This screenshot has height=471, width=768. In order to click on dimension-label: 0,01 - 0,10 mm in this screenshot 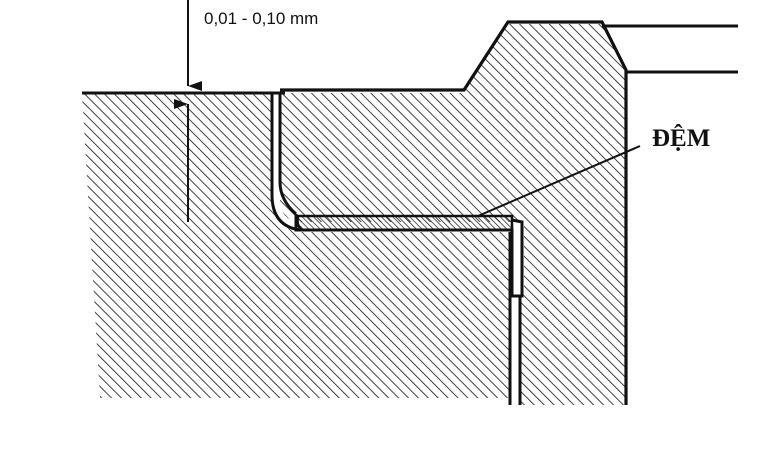, I will do `click(261, 18)`.